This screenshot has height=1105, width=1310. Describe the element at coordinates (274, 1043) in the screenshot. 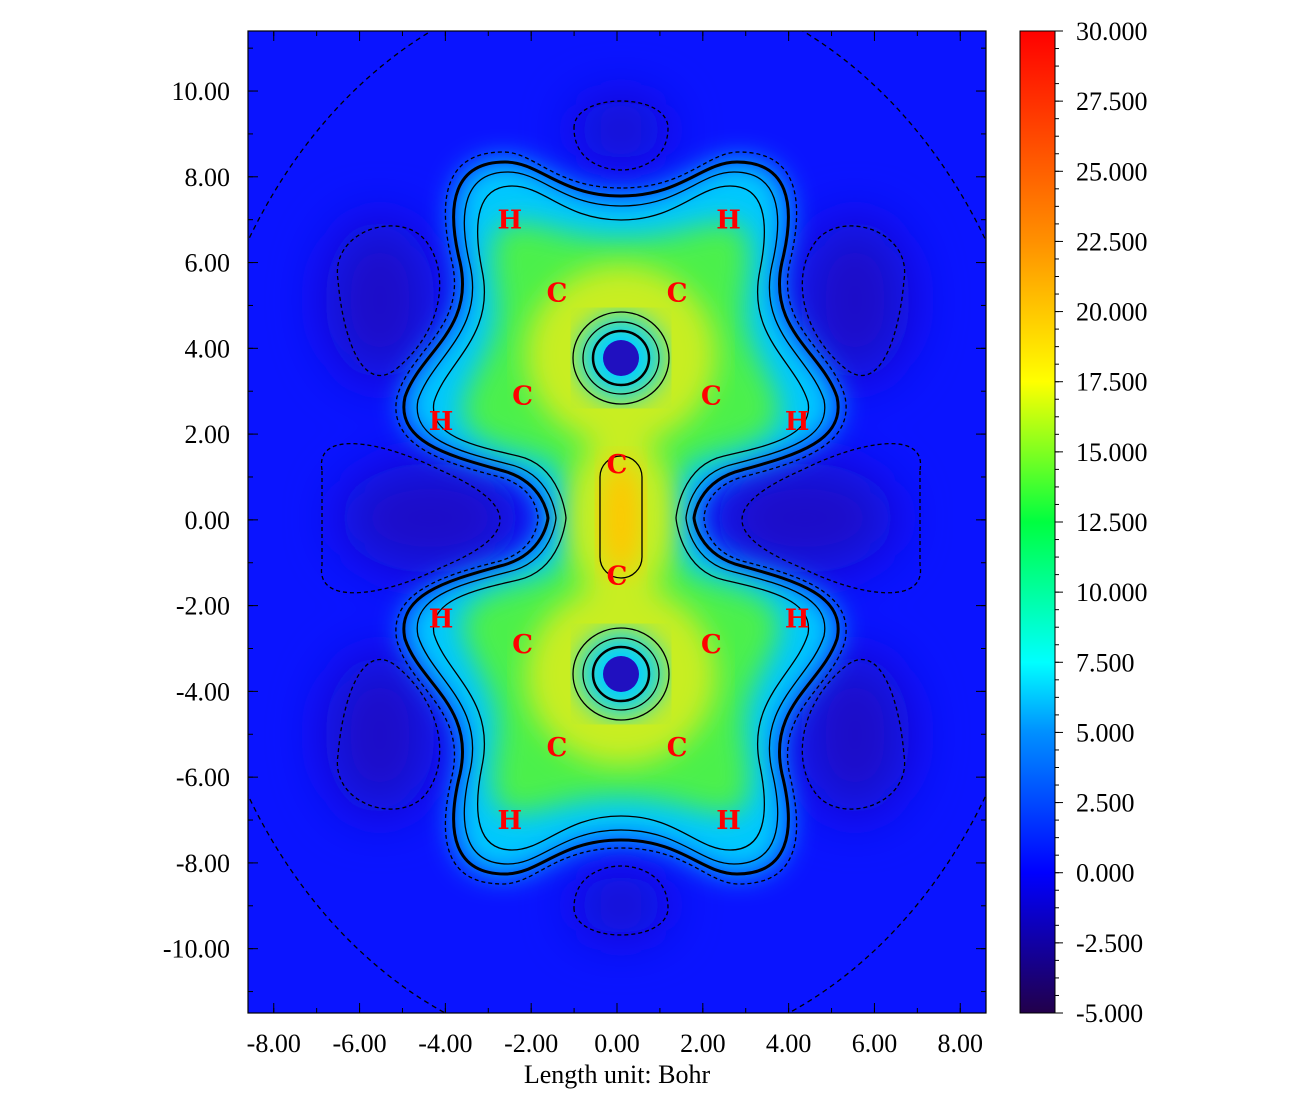

I see `x-tick-label: -8.00` at that location.